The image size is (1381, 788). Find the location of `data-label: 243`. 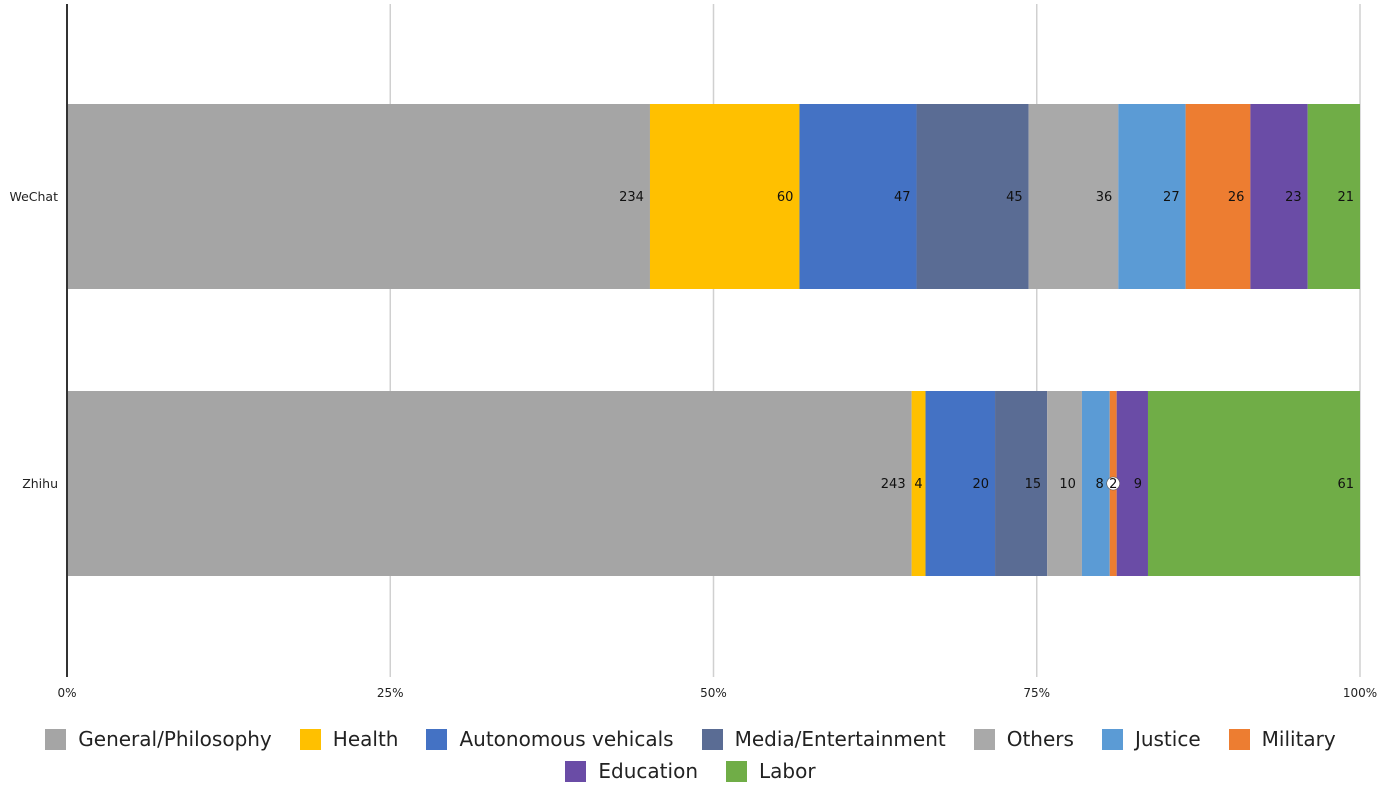

data-label: 243 is located at coordinates (893, 484).